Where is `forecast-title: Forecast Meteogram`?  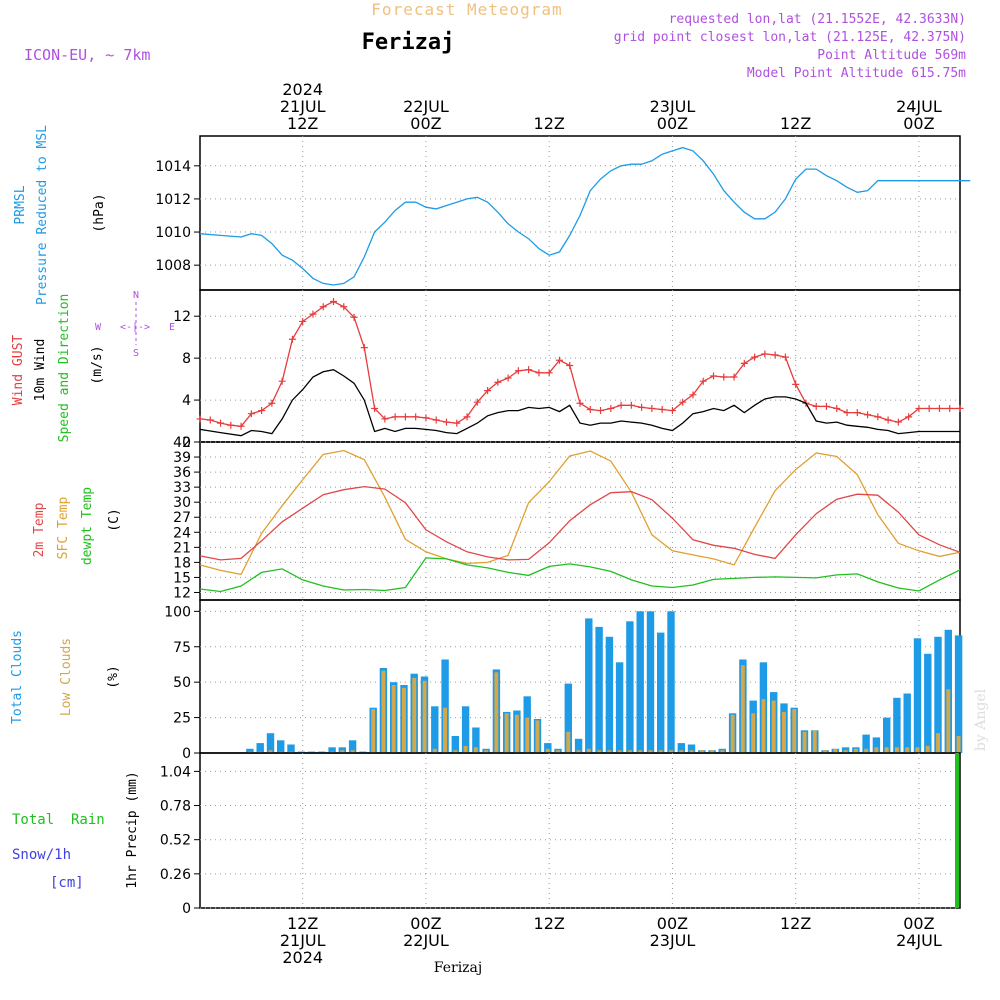 forecast-title: Forecast Meteogram is located at coordinates (466, 9).